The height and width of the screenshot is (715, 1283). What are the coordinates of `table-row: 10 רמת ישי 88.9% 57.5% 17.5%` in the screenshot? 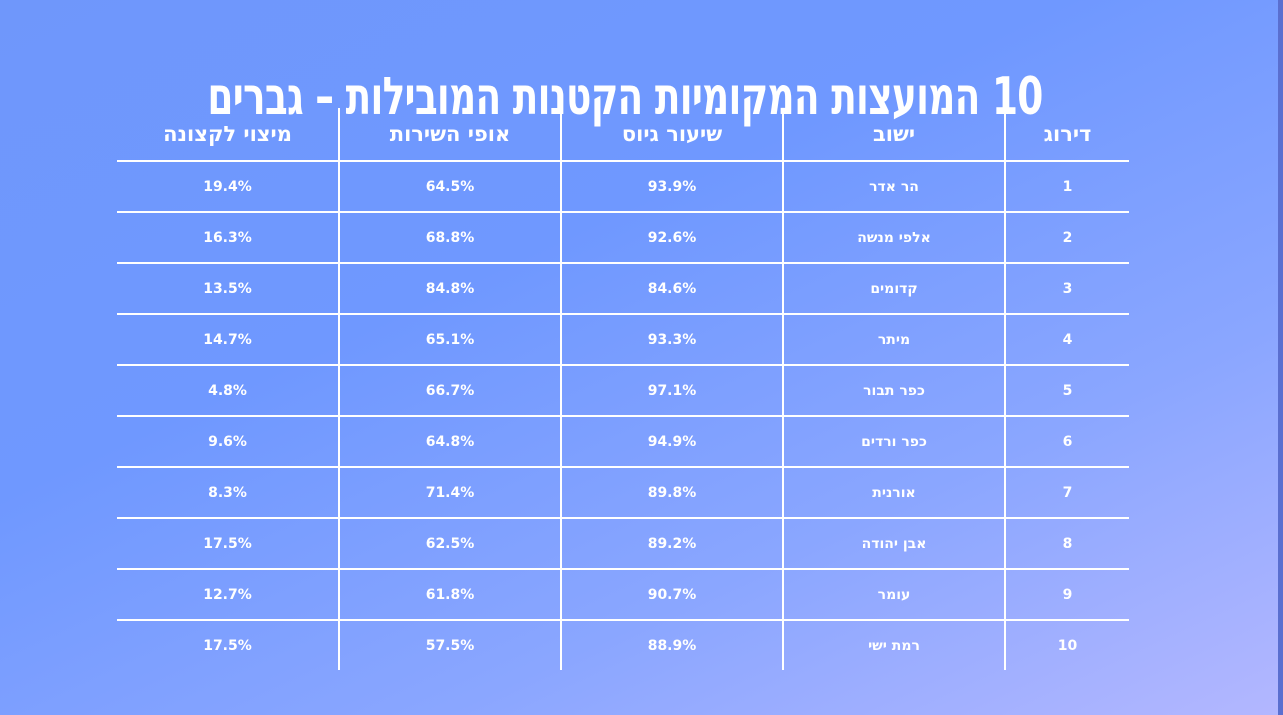 It's located at (623, 645).